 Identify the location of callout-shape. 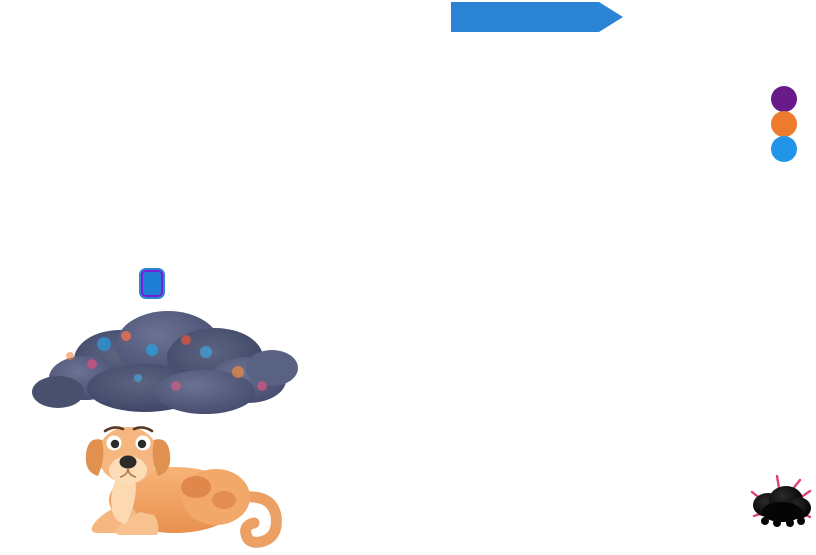
(537, 17).